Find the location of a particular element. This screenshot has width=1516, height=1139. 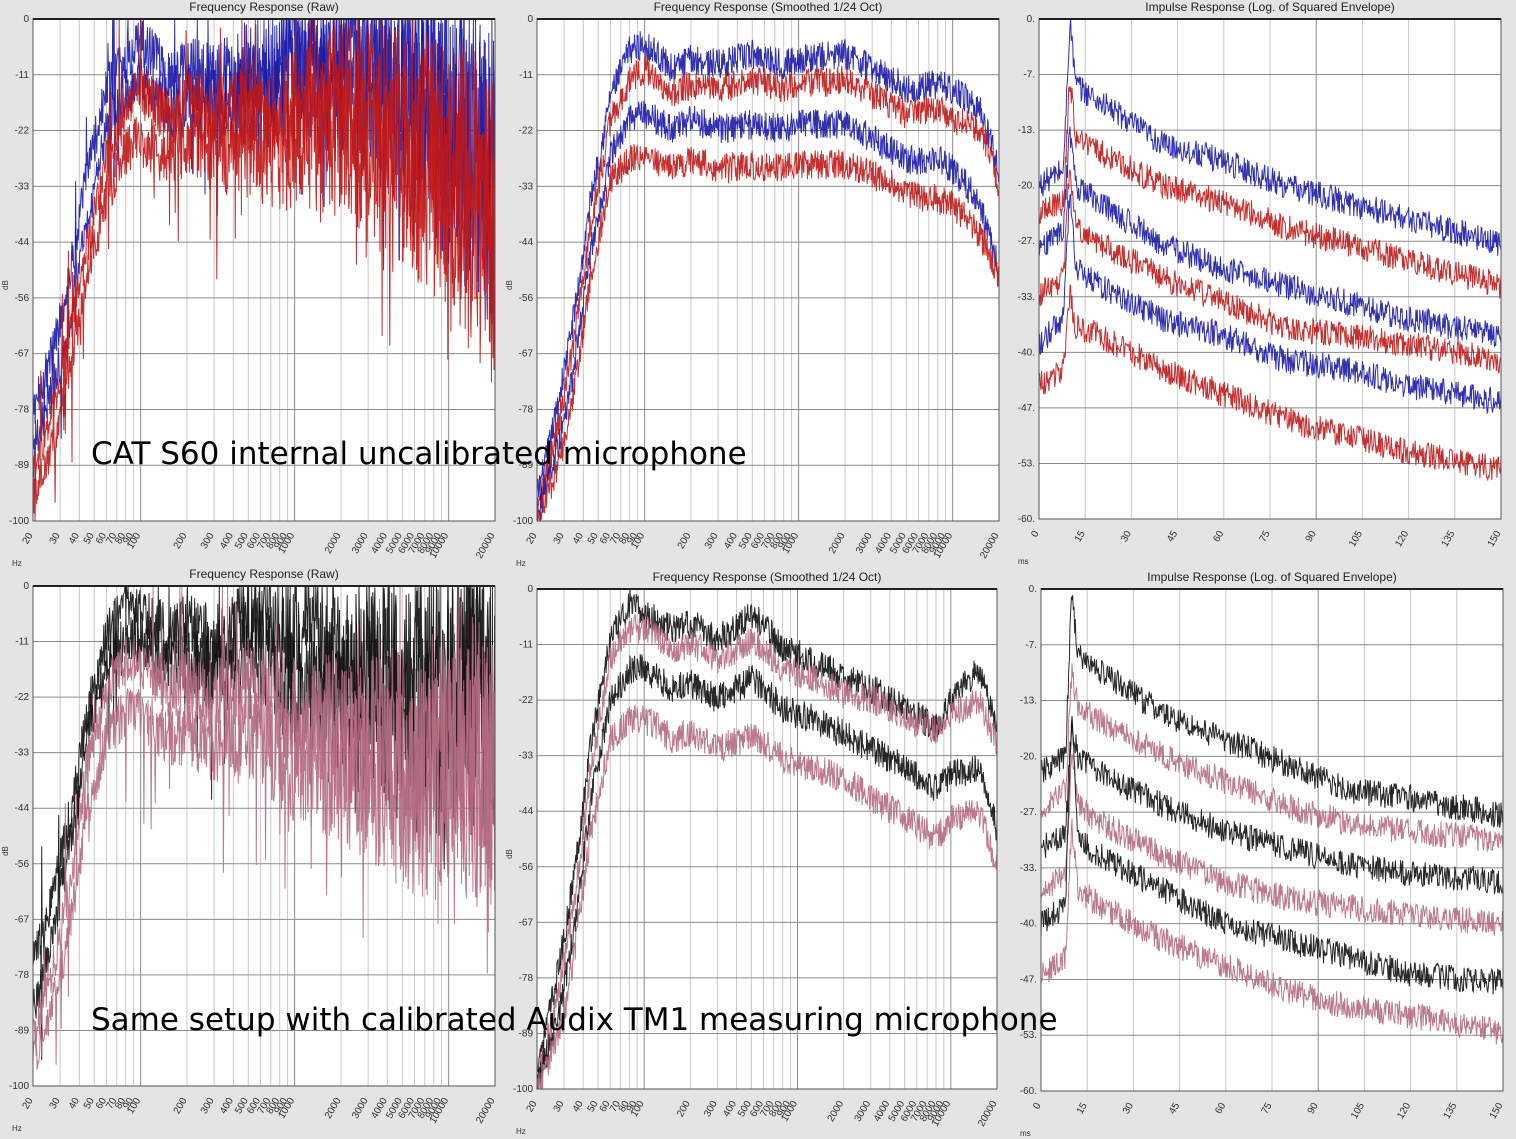

x-tick-label: 15 is located at coordinates (1080, 537).